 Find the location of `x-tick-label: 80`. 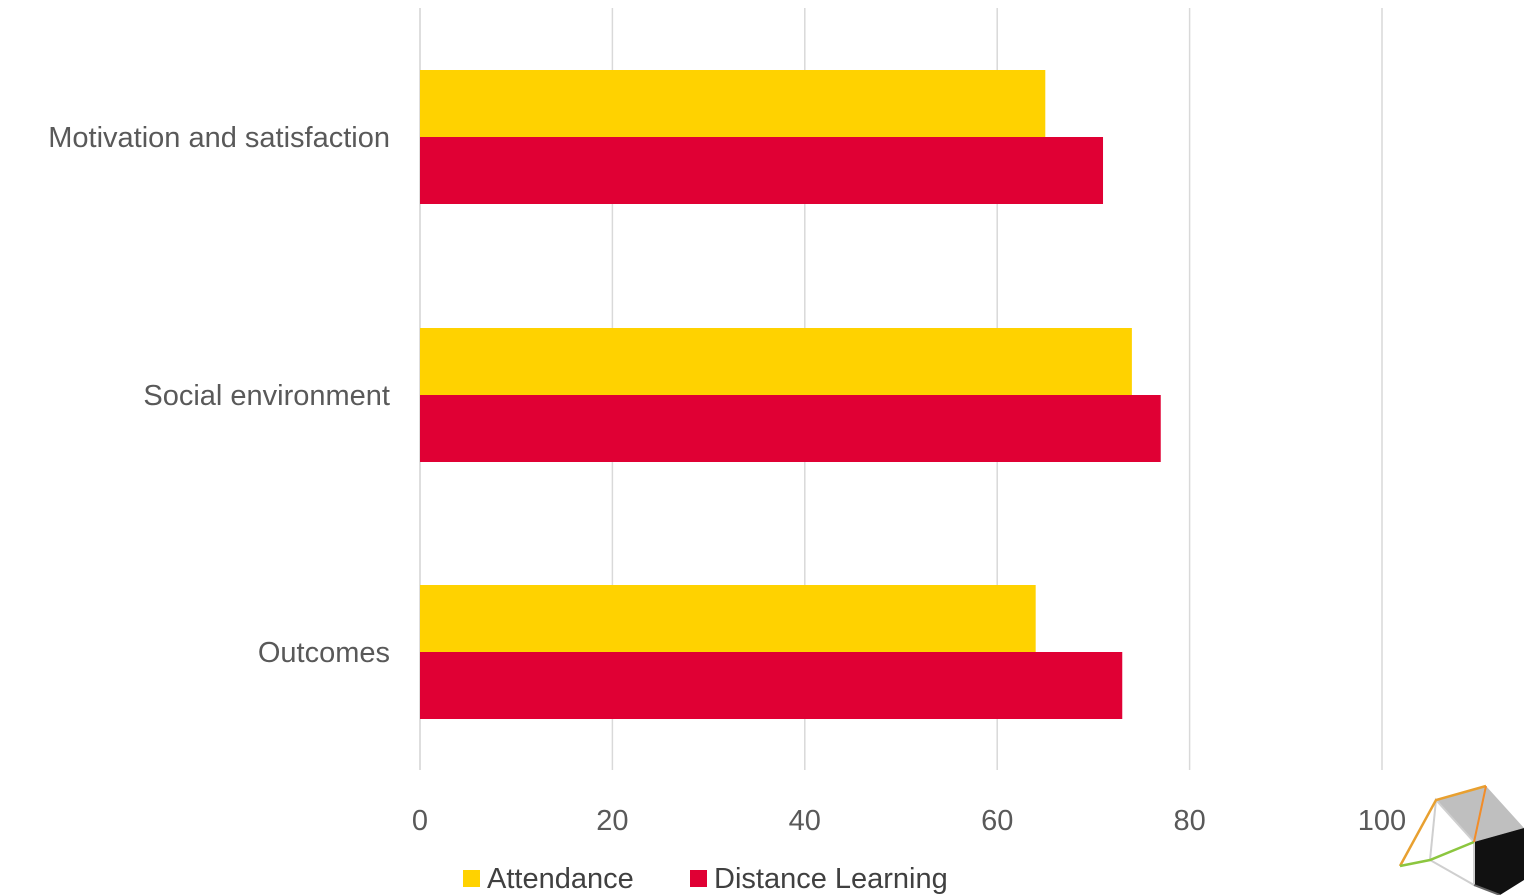

x-tick-label: 80 is located at coordinates (1189, 821).